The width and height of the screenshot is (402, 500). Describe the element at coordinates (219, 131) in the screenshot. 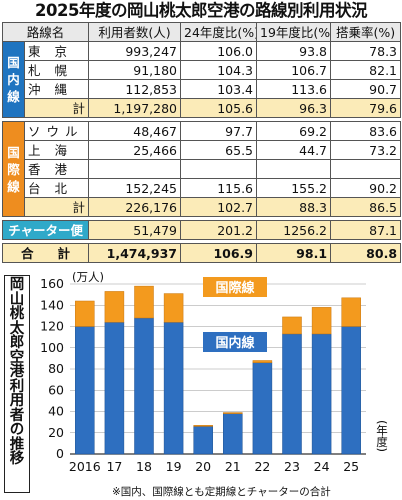

I see `vs24-cell: 97.7` at that location.